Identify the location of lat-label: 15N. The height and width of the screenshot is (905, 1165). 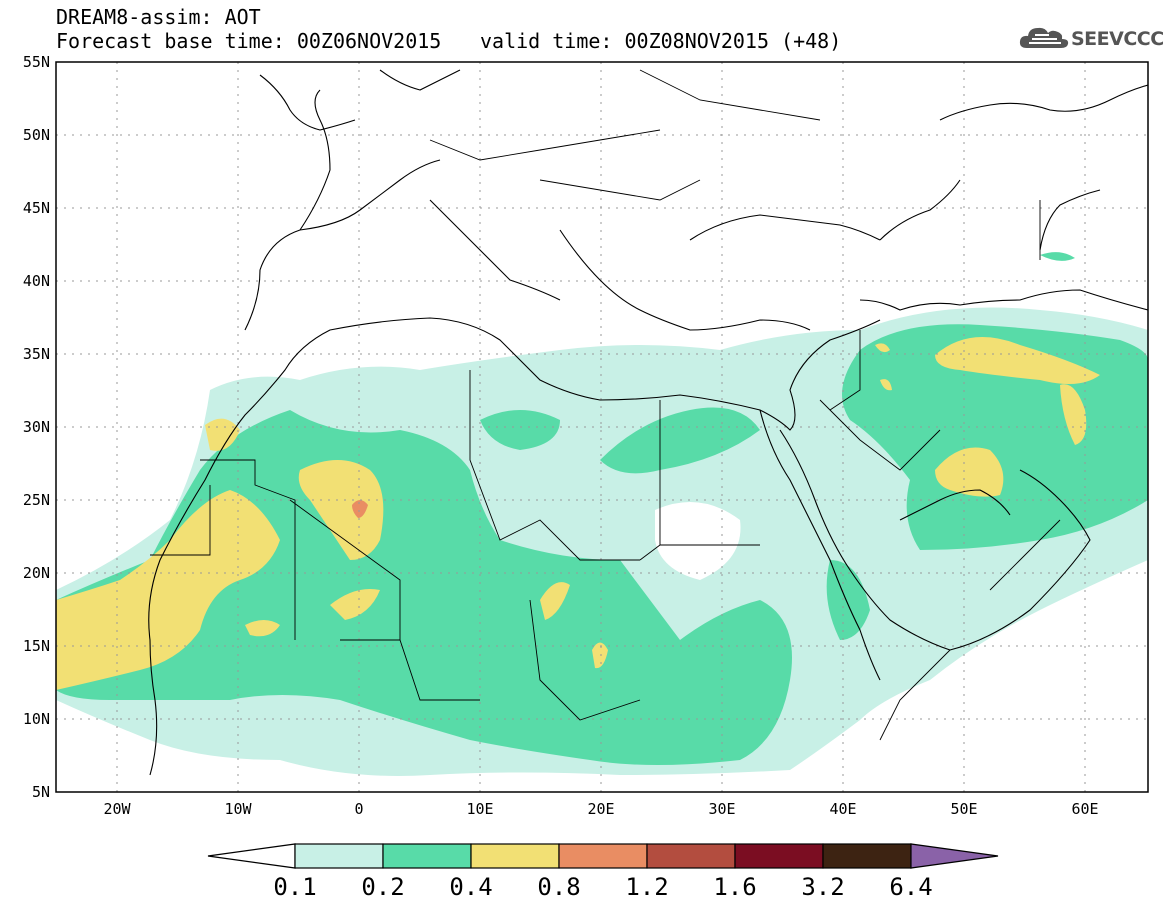
(36, 646).